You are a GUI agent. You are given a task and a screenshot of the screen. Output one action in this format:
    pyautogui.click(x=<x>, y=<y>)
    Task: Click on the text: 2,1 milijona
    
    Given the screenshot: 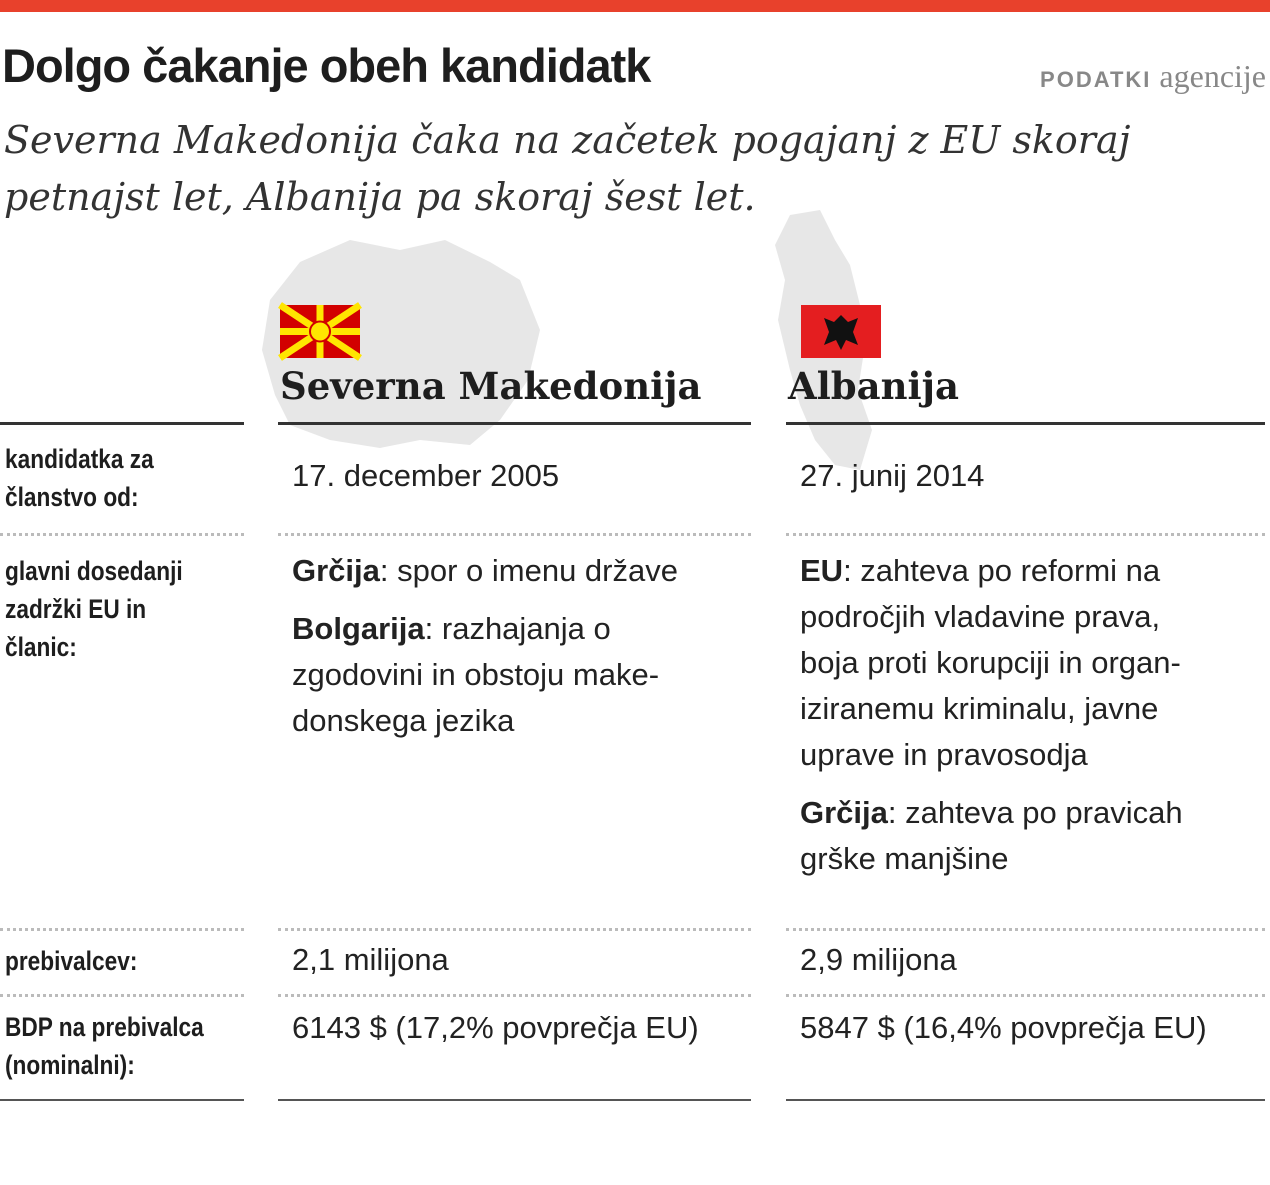 What is the action you would take?
    pyautogui.click(x=370, y=959)
    